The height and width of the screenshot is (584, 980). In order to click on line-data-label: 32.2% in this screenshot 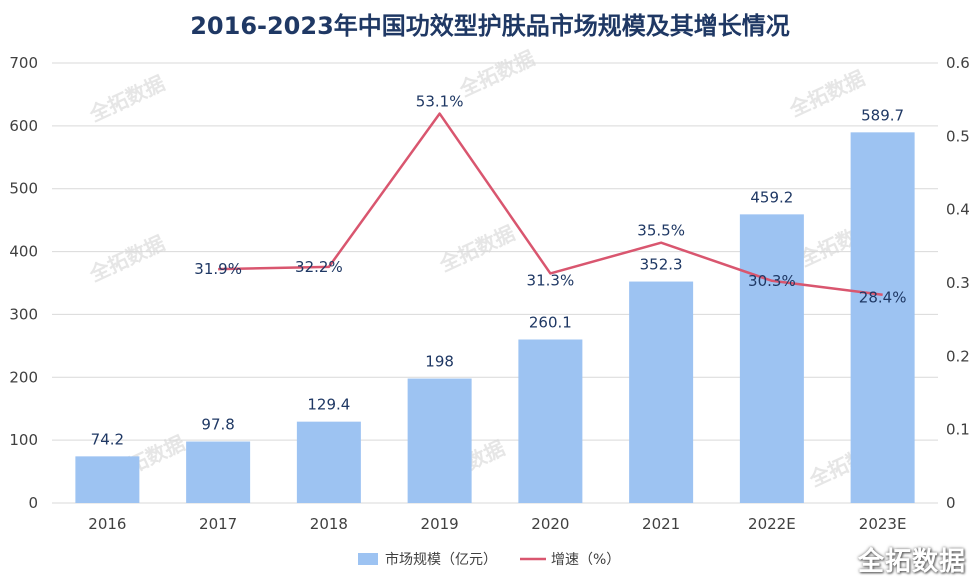, I will do `click(319, 267)`.